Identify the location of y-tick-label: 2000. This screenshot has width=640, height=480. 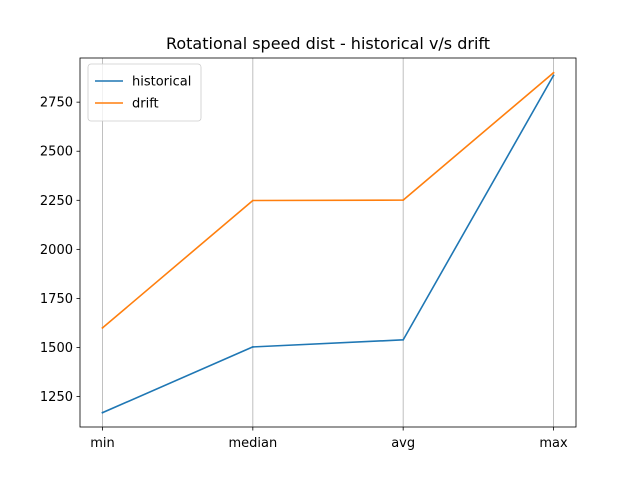
(56, 250).